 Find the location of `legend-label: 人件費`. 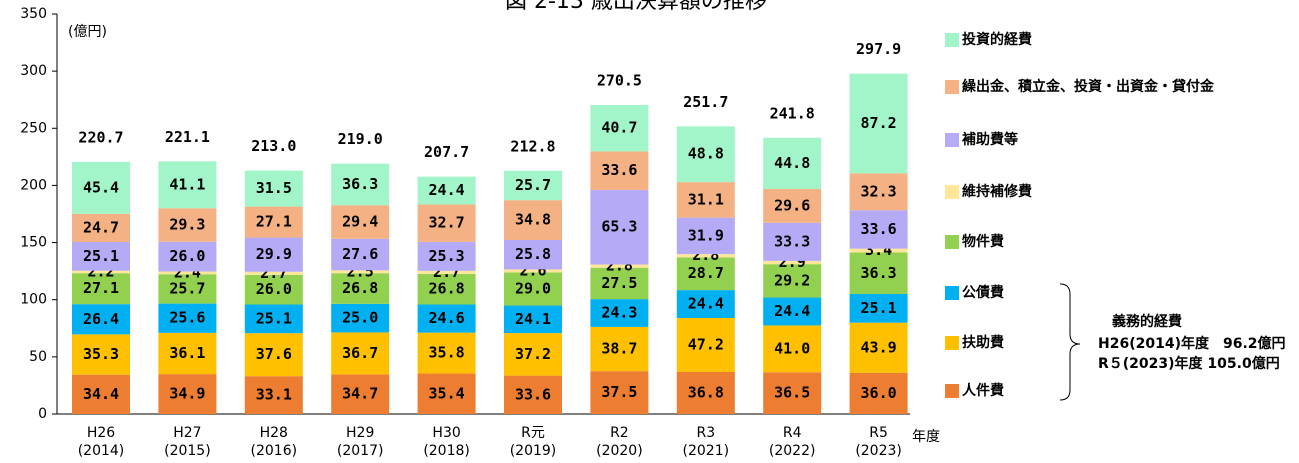

legend-label: 人件費 is located at coordinates (983, 390).